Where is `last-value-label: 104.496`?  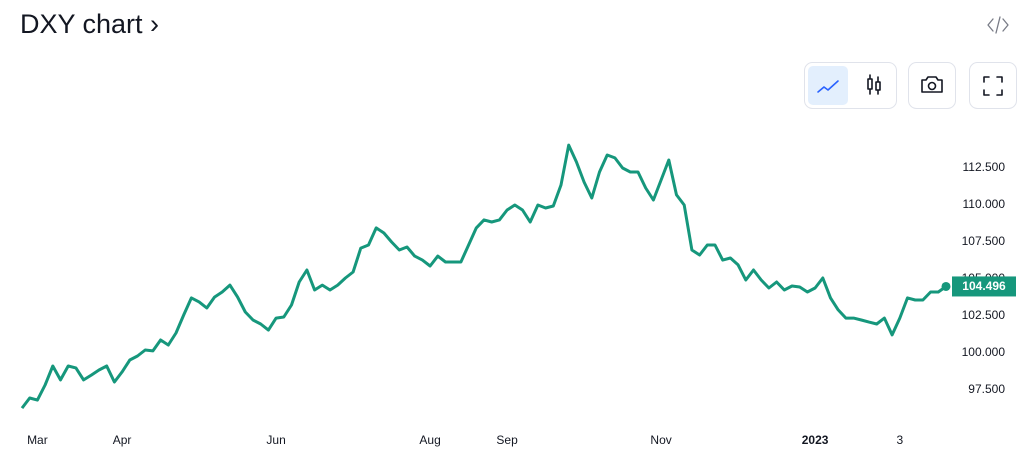
last-value-label: 104.496 is located at coordinates (984, 286).